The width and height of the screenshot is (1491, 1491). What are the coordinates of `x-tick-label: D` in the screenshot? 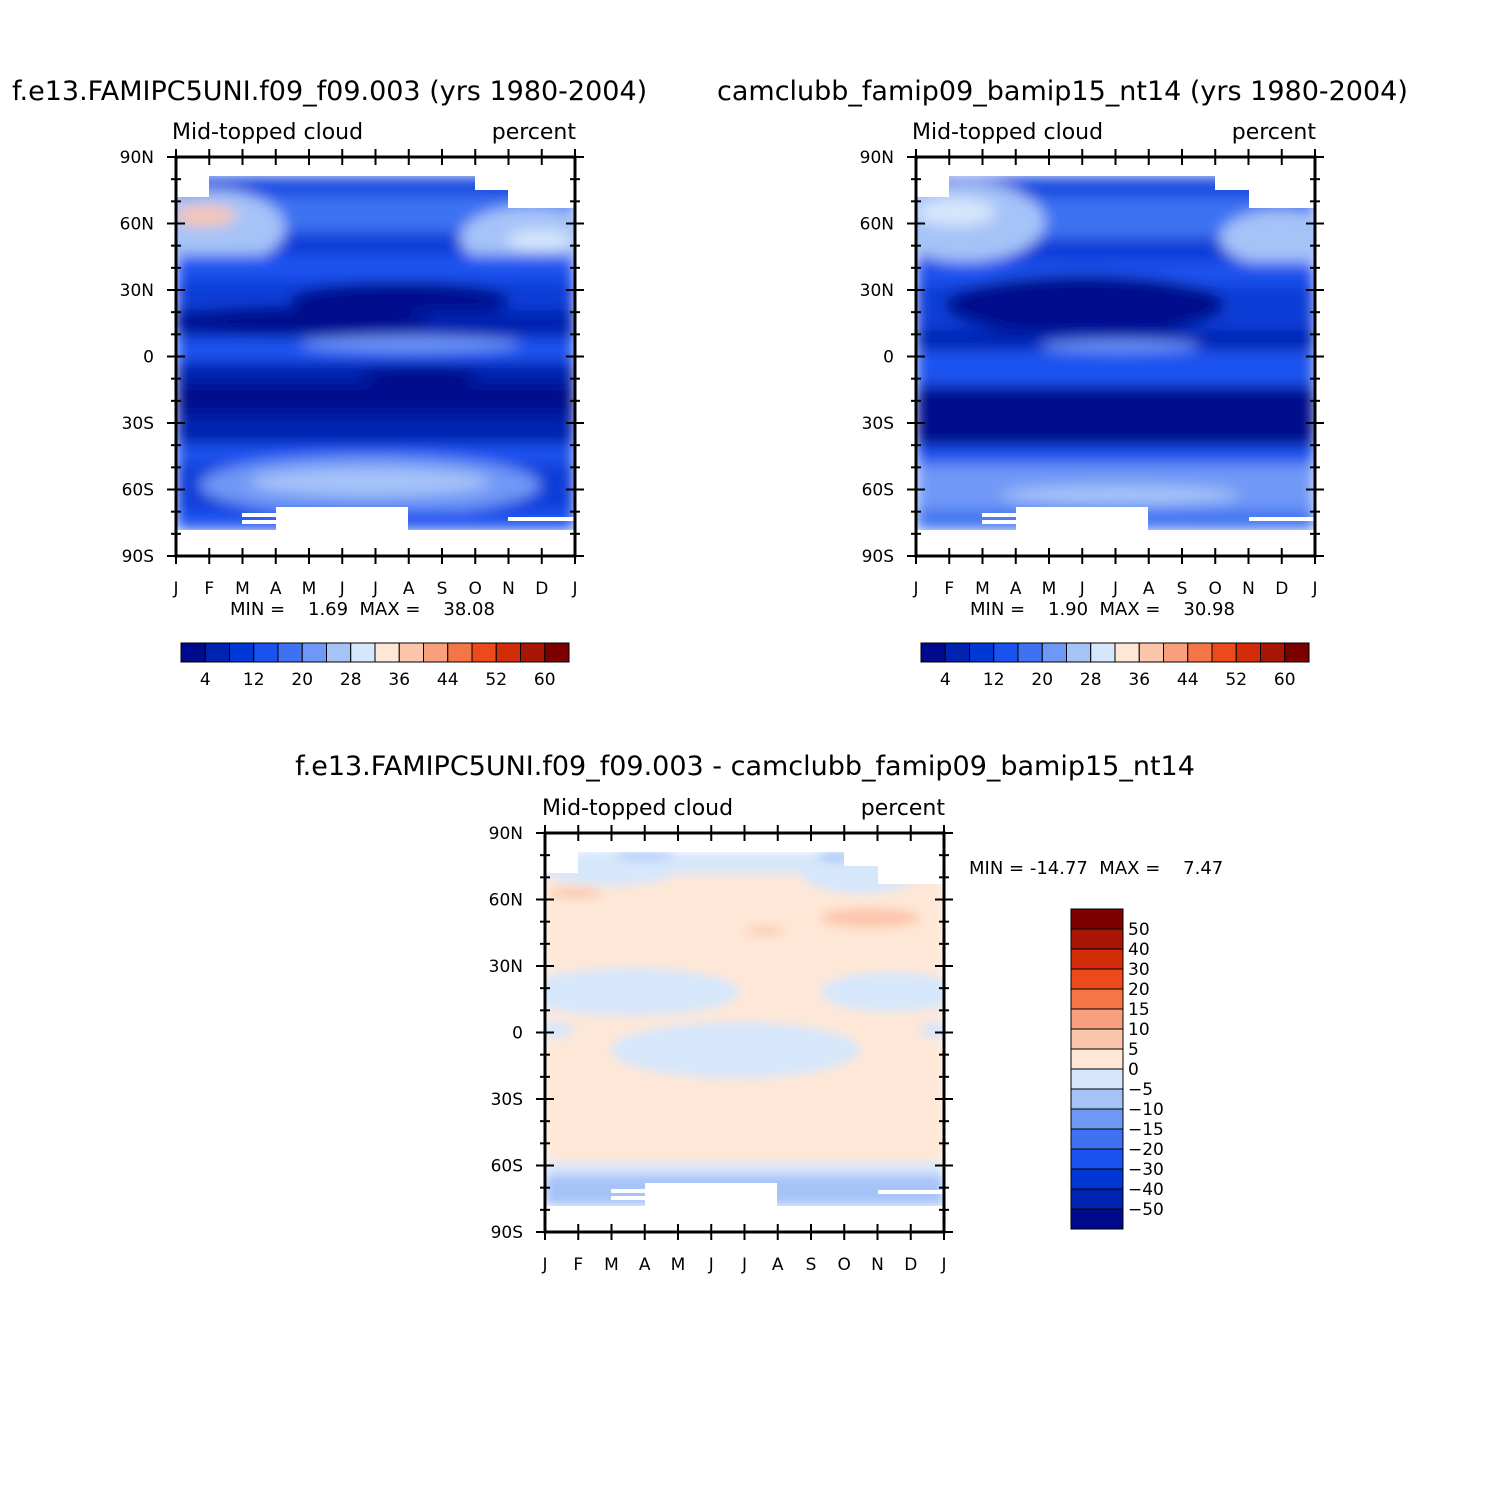 It's located at (541, 589).